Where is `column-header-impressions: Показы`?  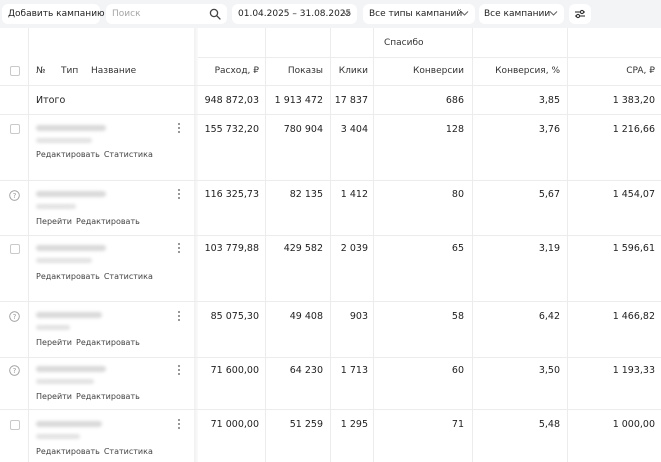
column-header-impressions: Показы is located at coordinates (305, 71).